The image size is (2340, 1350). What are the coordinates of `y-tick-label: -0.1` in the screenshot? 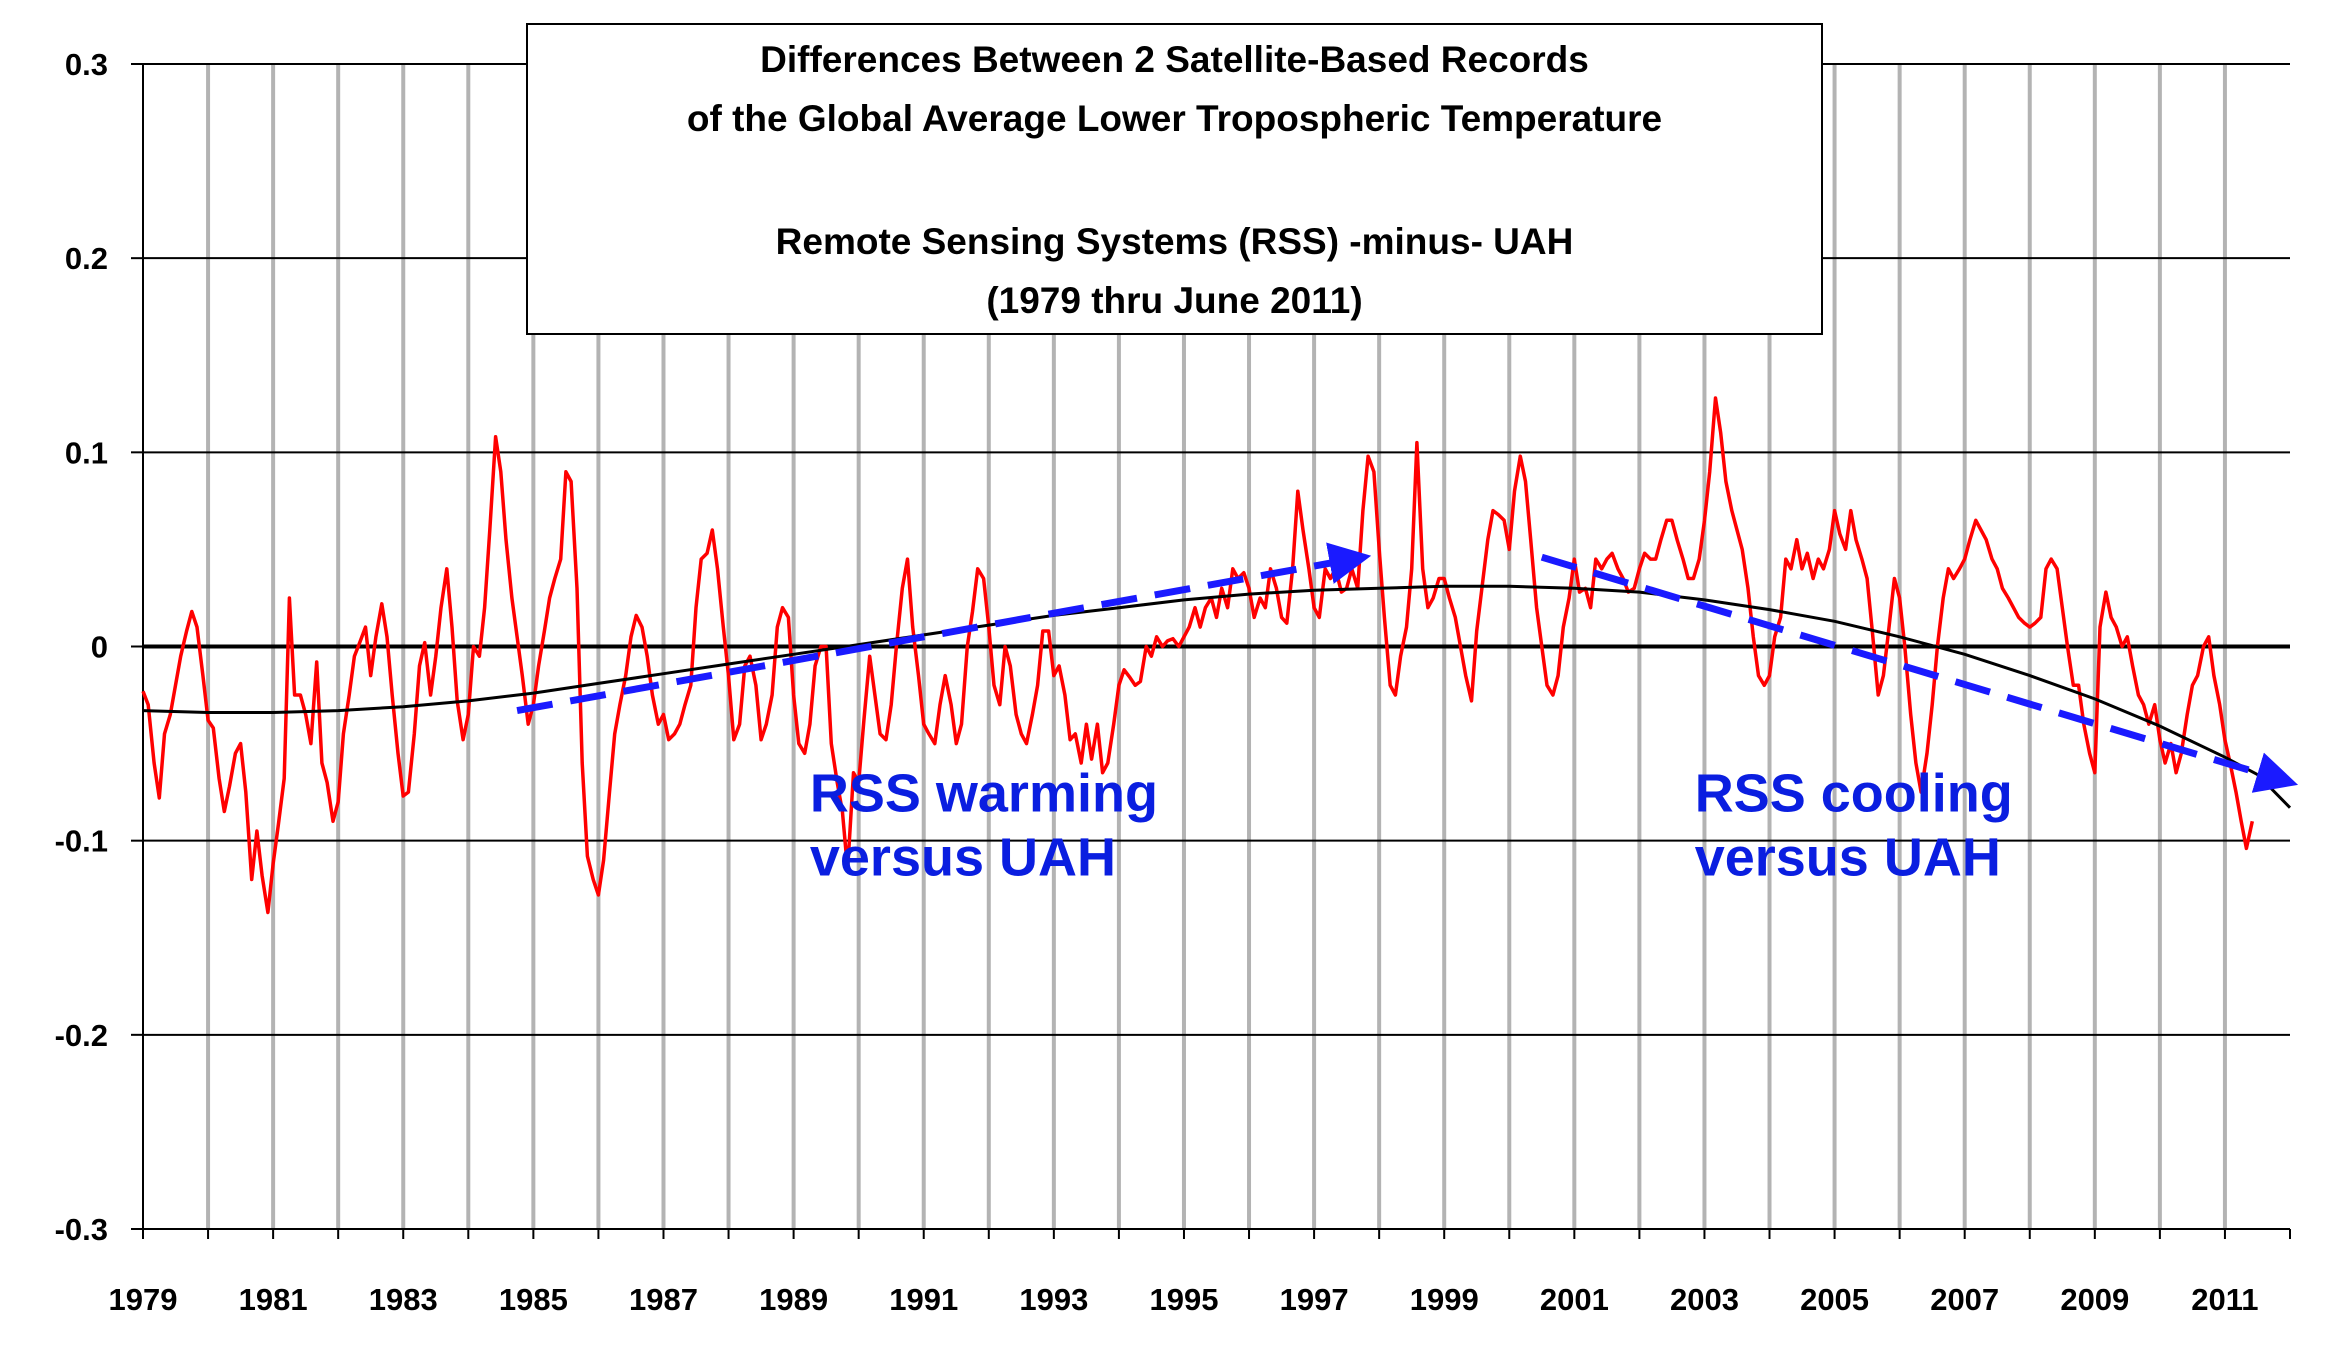 It's located at (81, 841).